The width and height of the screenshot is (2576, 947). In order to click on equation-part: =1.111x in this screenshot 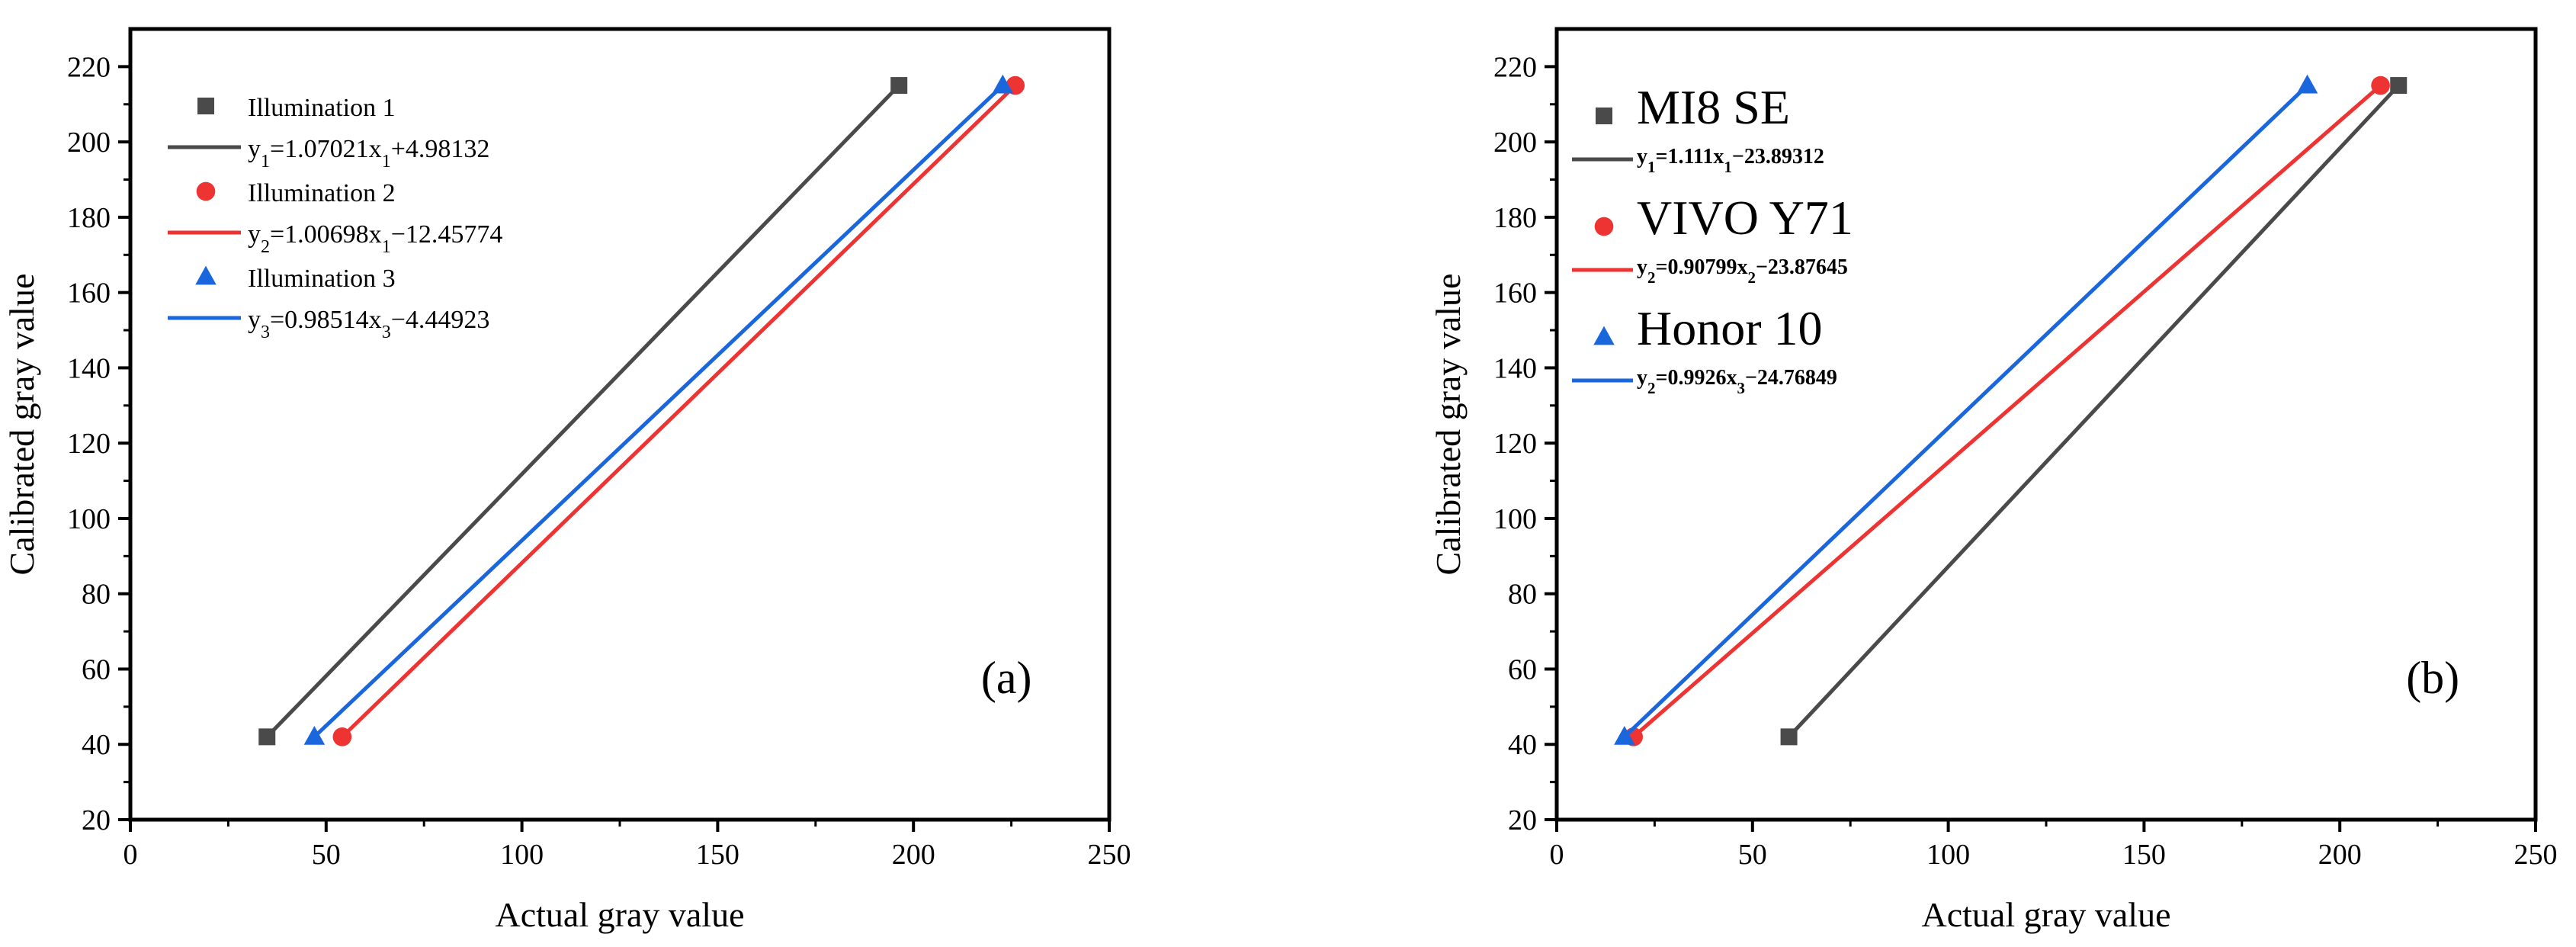, I will do `click(1690, 157)`.